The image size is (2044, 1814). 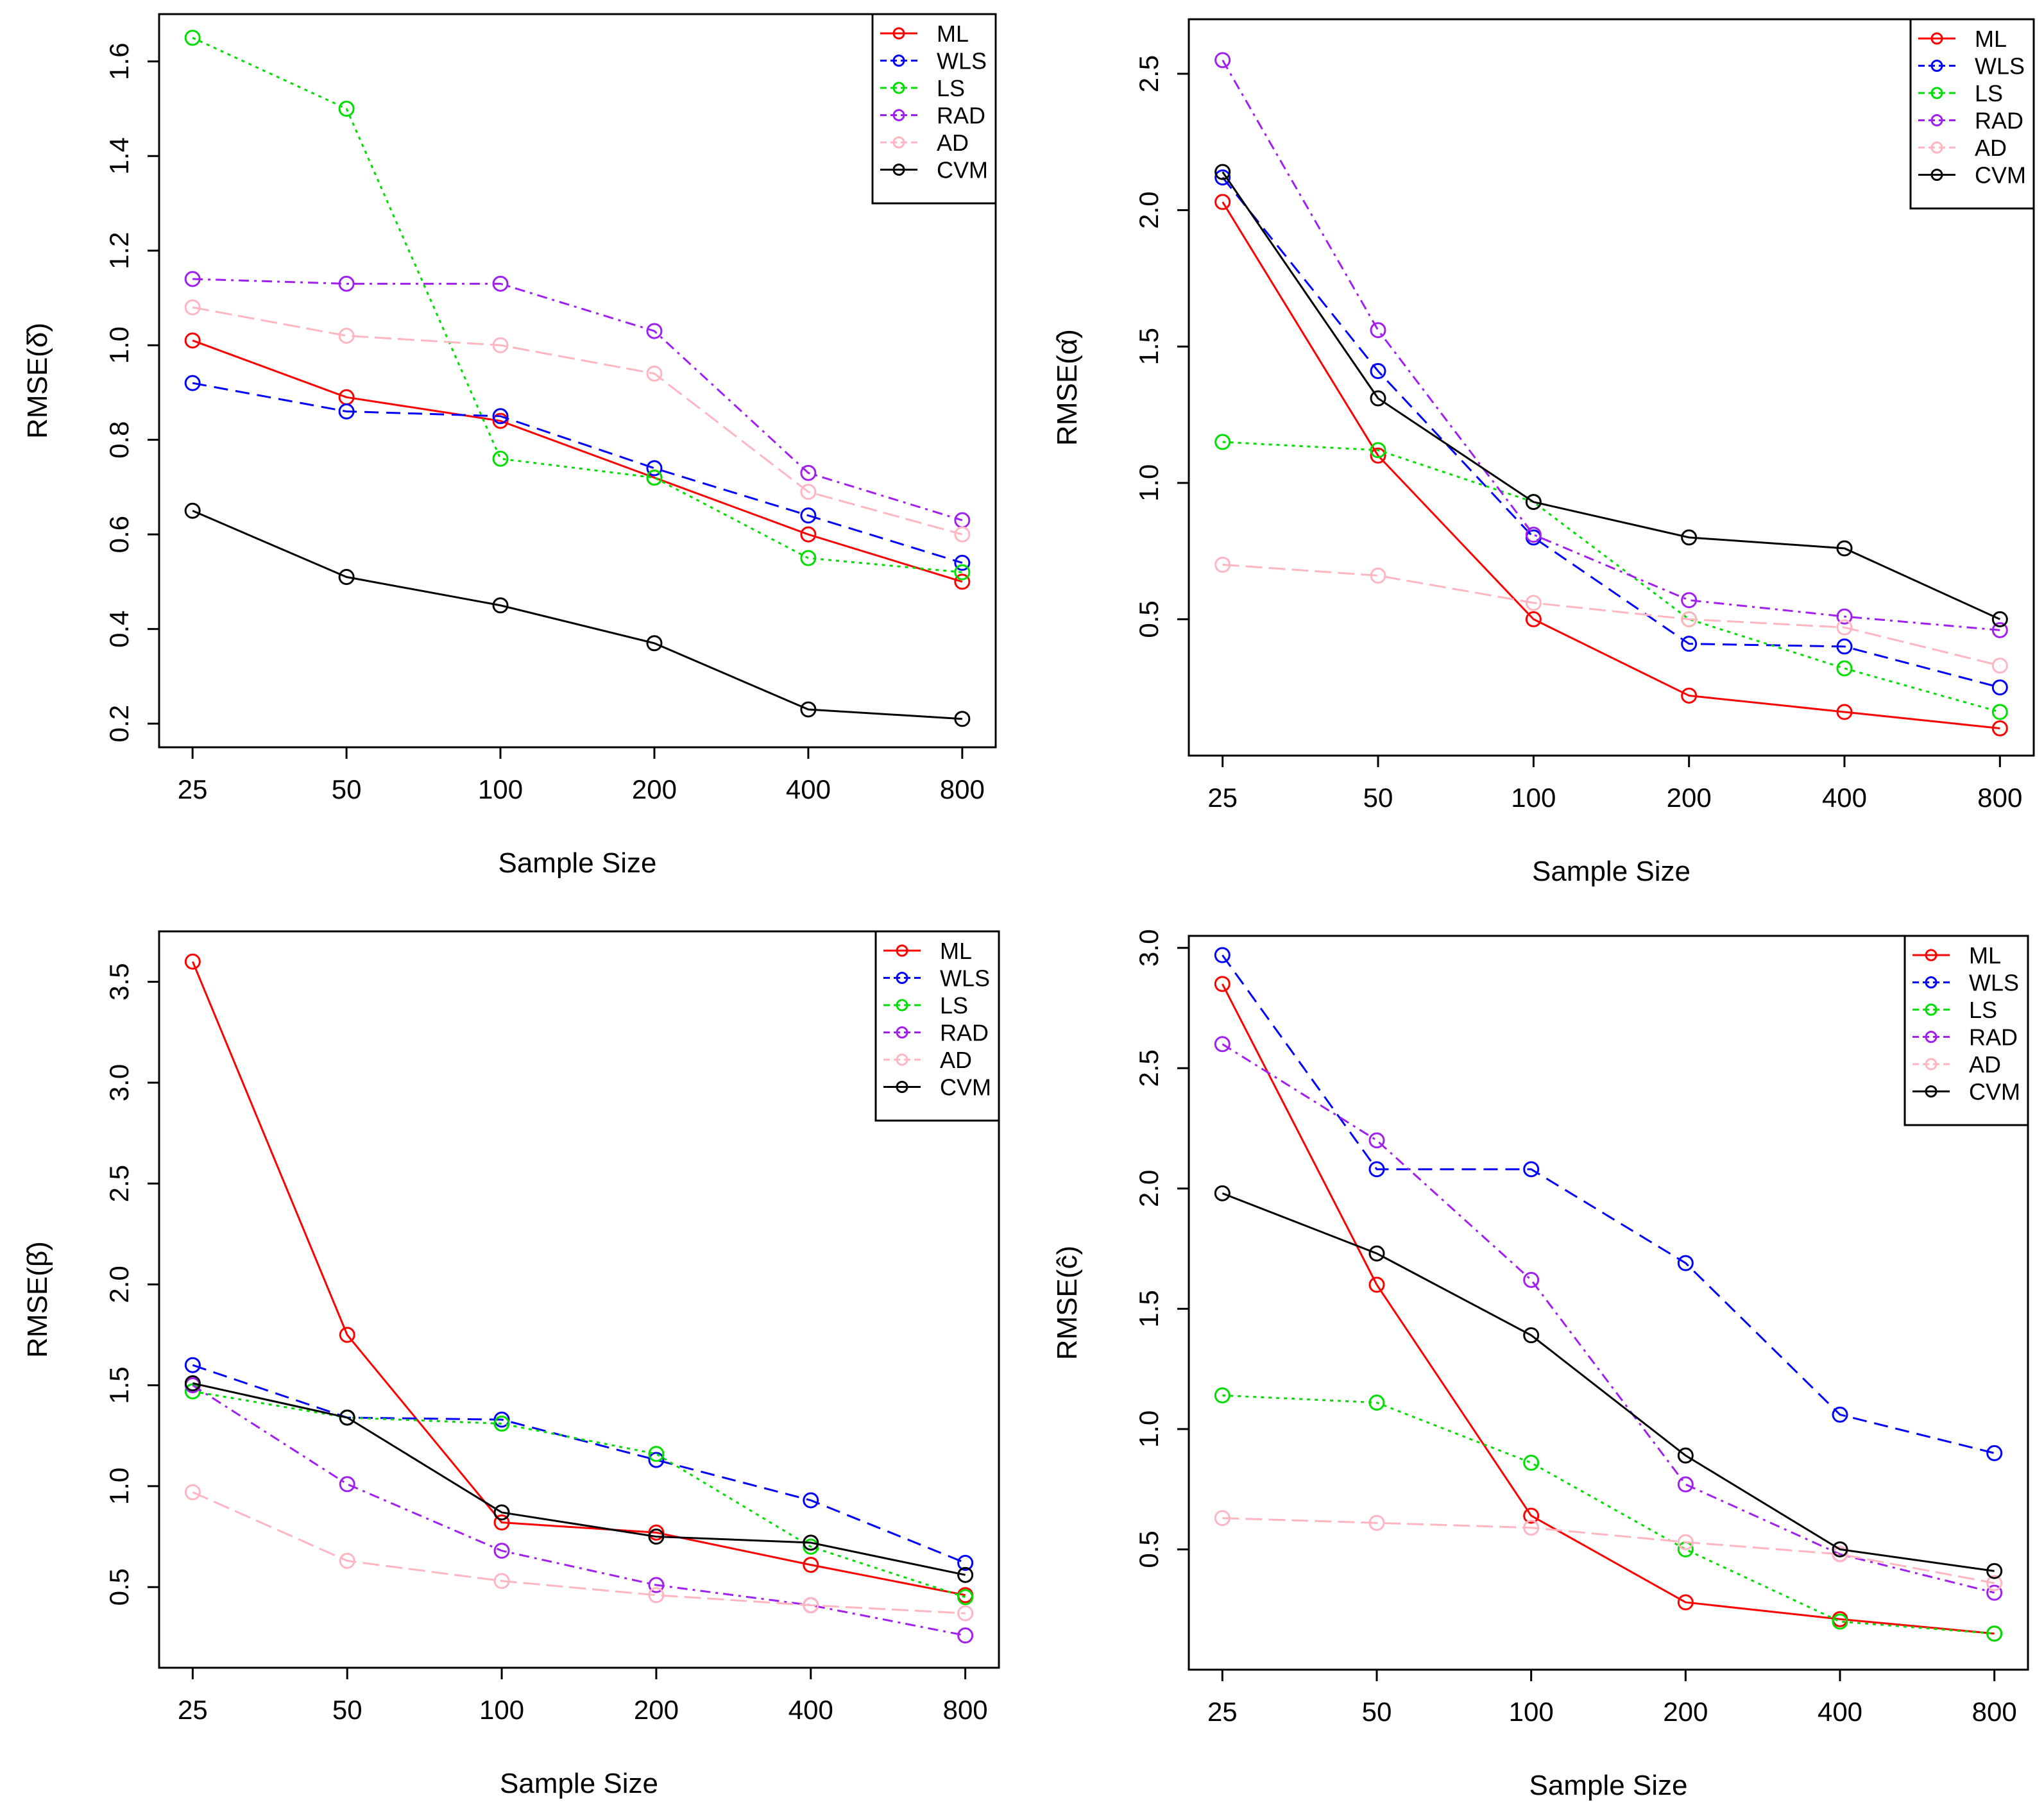 I want to click on y-tick-label: 0.4, so click(x=119, y=628).